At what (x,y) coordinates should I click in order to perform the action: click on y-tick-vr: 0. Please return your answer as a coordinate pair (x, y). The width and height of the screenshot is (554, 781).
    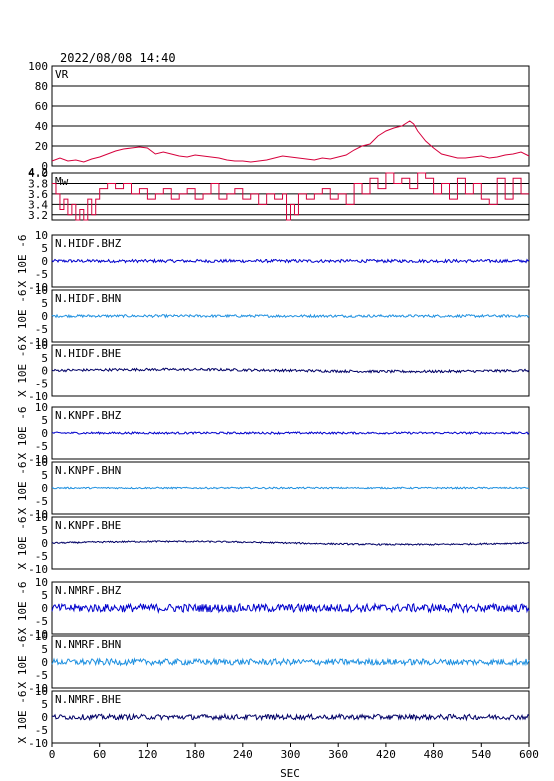
    Looking at the image, I should click on (44, 166).